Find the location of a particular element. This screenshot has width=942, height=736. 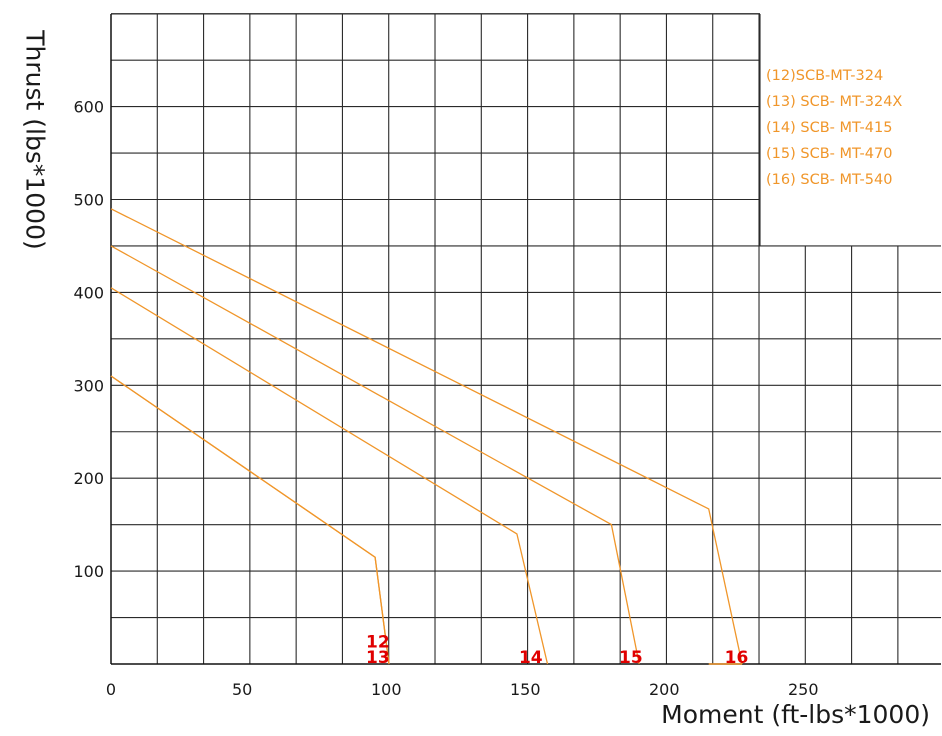

x-tick-label: 200 is located at coordinates (664, 689).